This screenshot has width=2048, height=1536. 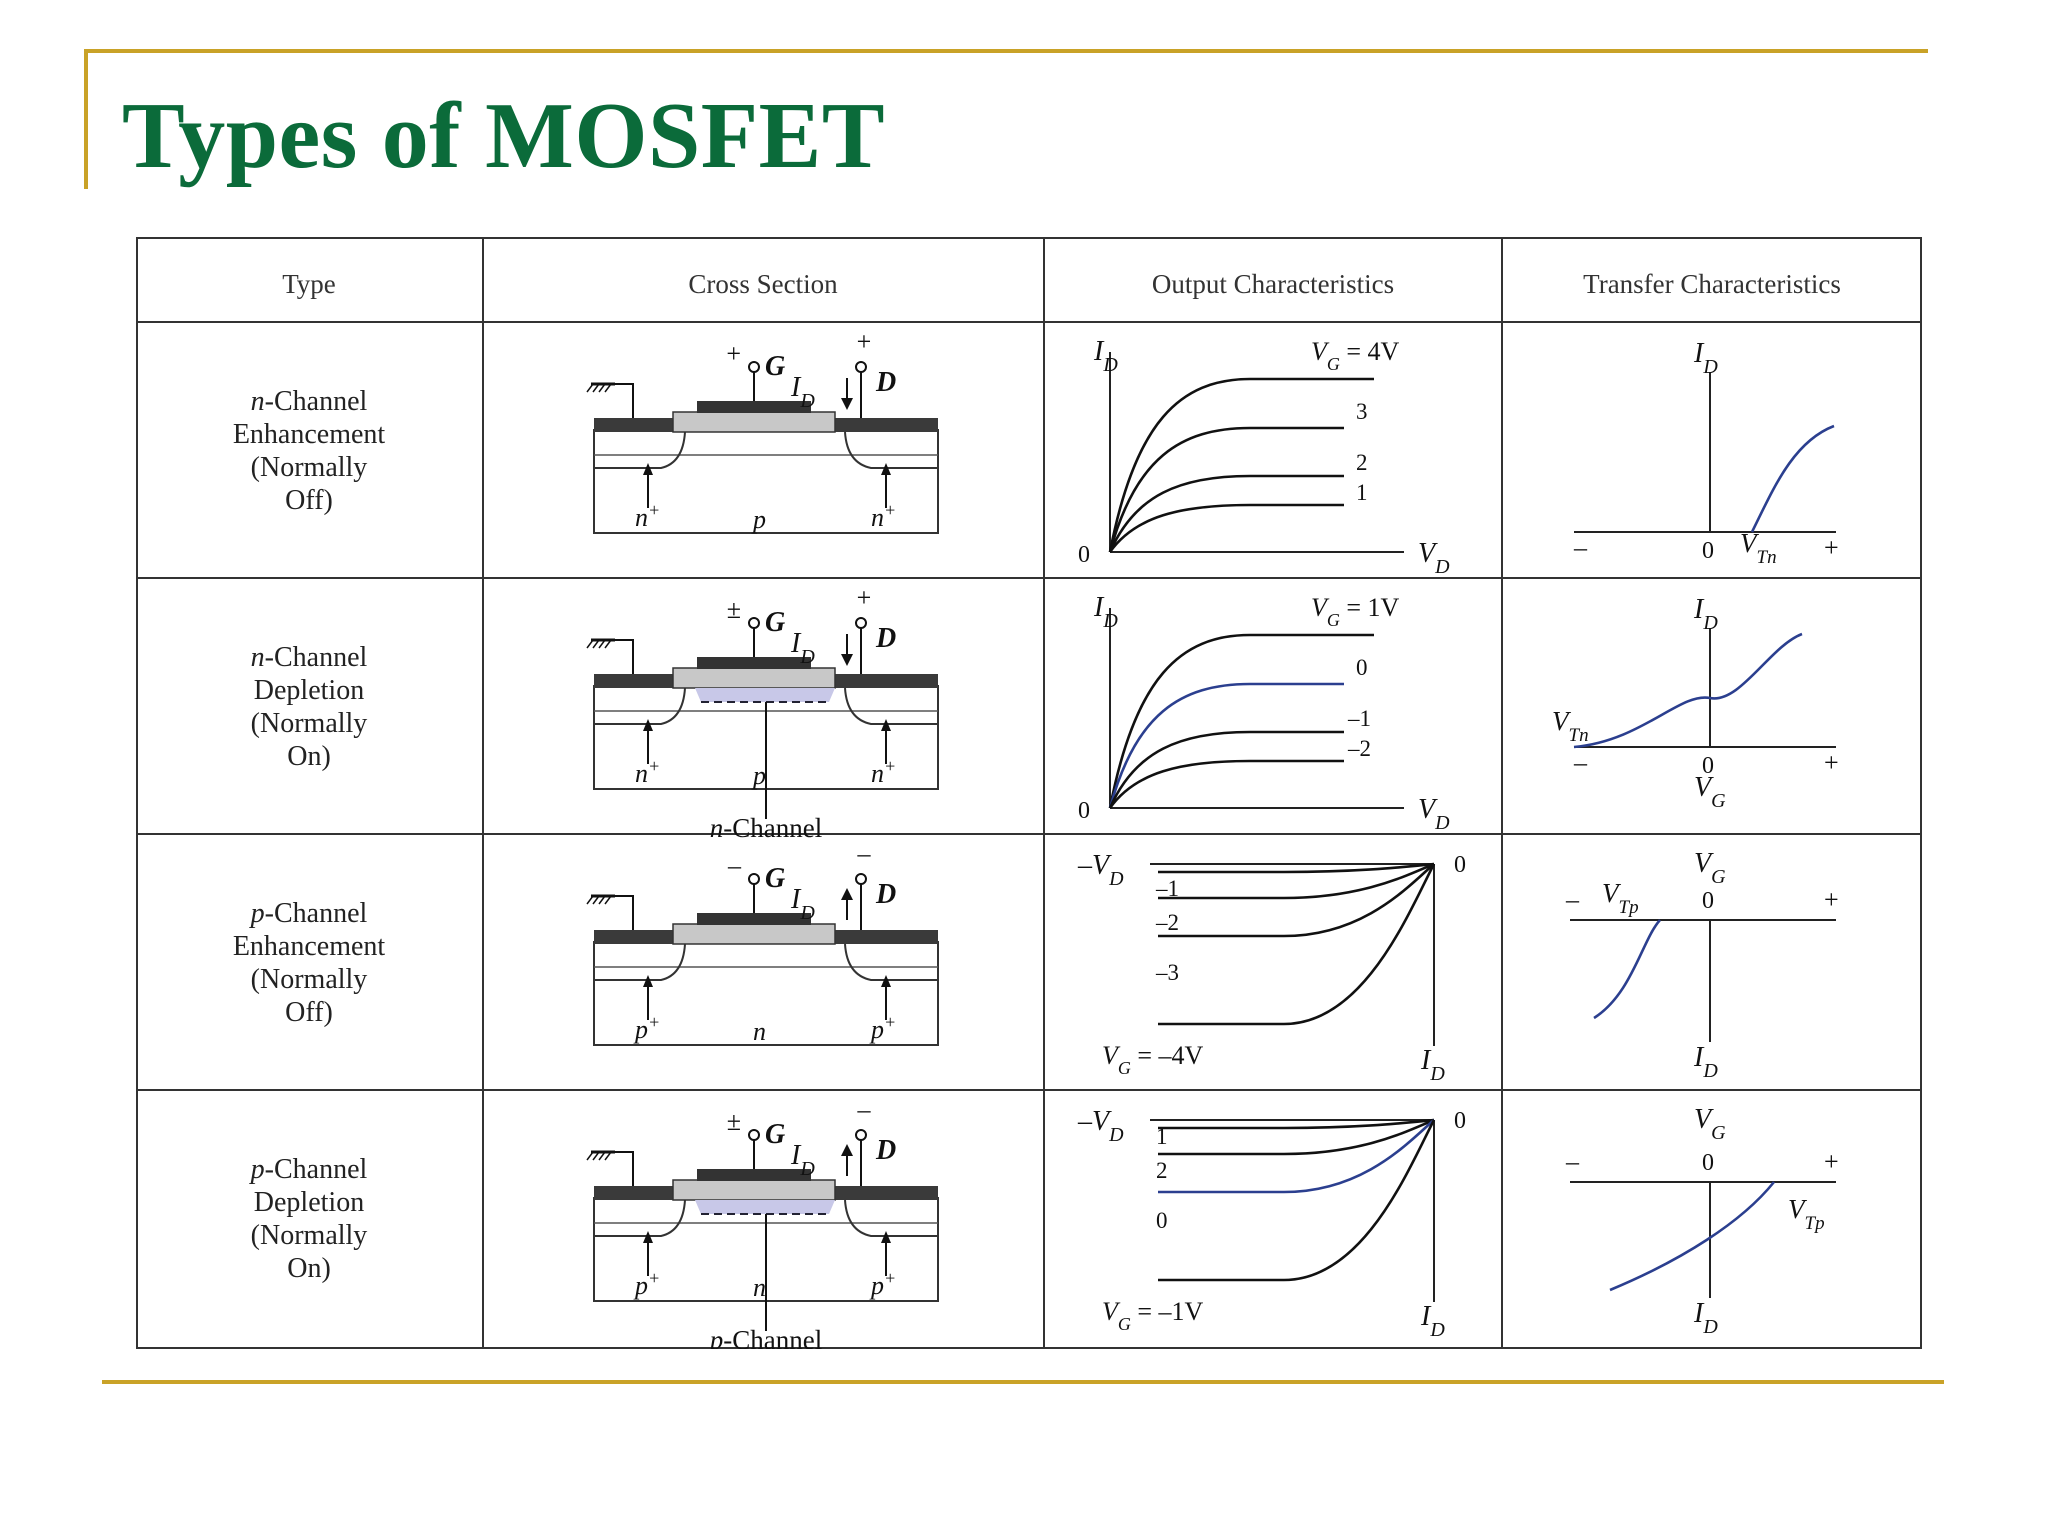 I want to click on type-line-1: Enhancement, so click(x=309, y=946).